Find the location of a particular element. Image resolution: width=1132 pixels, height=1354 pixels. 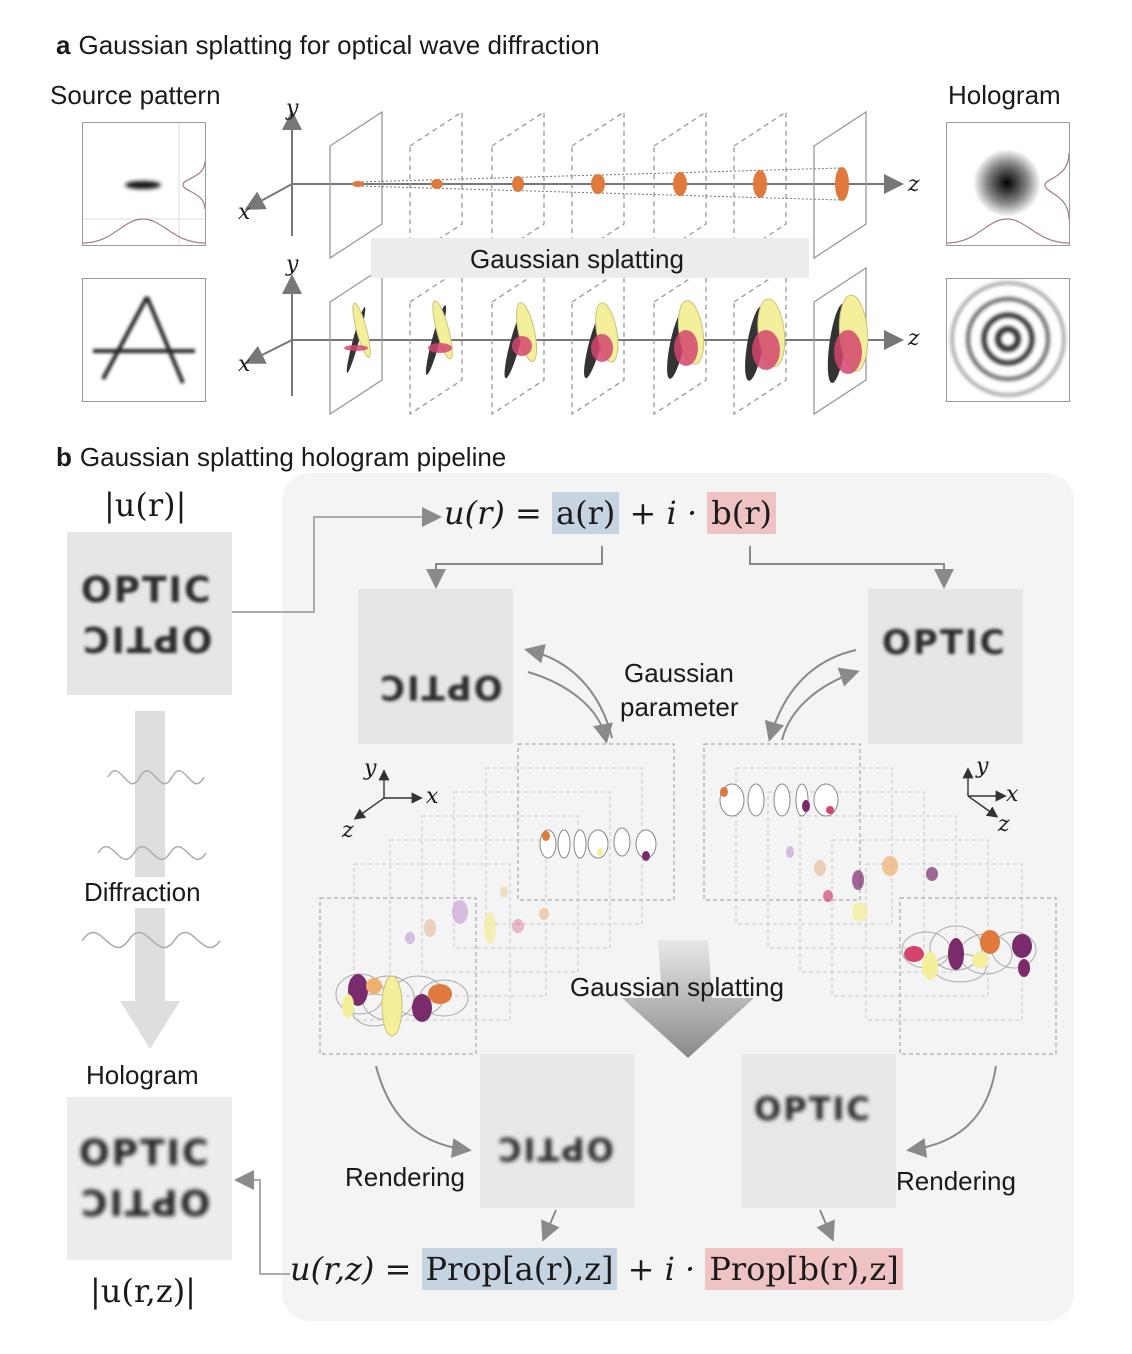

gaussian-splatting-banner is located at coordinates (590, 258).